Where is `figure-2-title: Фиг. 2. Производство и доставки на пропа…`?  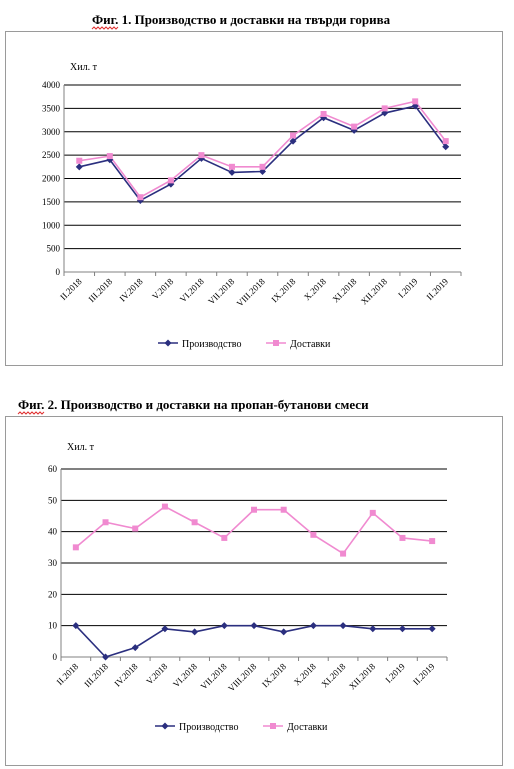
figure-2-title: Фиг. 2. Производство и доставки на пропа… is located at coordinates (193, 404).